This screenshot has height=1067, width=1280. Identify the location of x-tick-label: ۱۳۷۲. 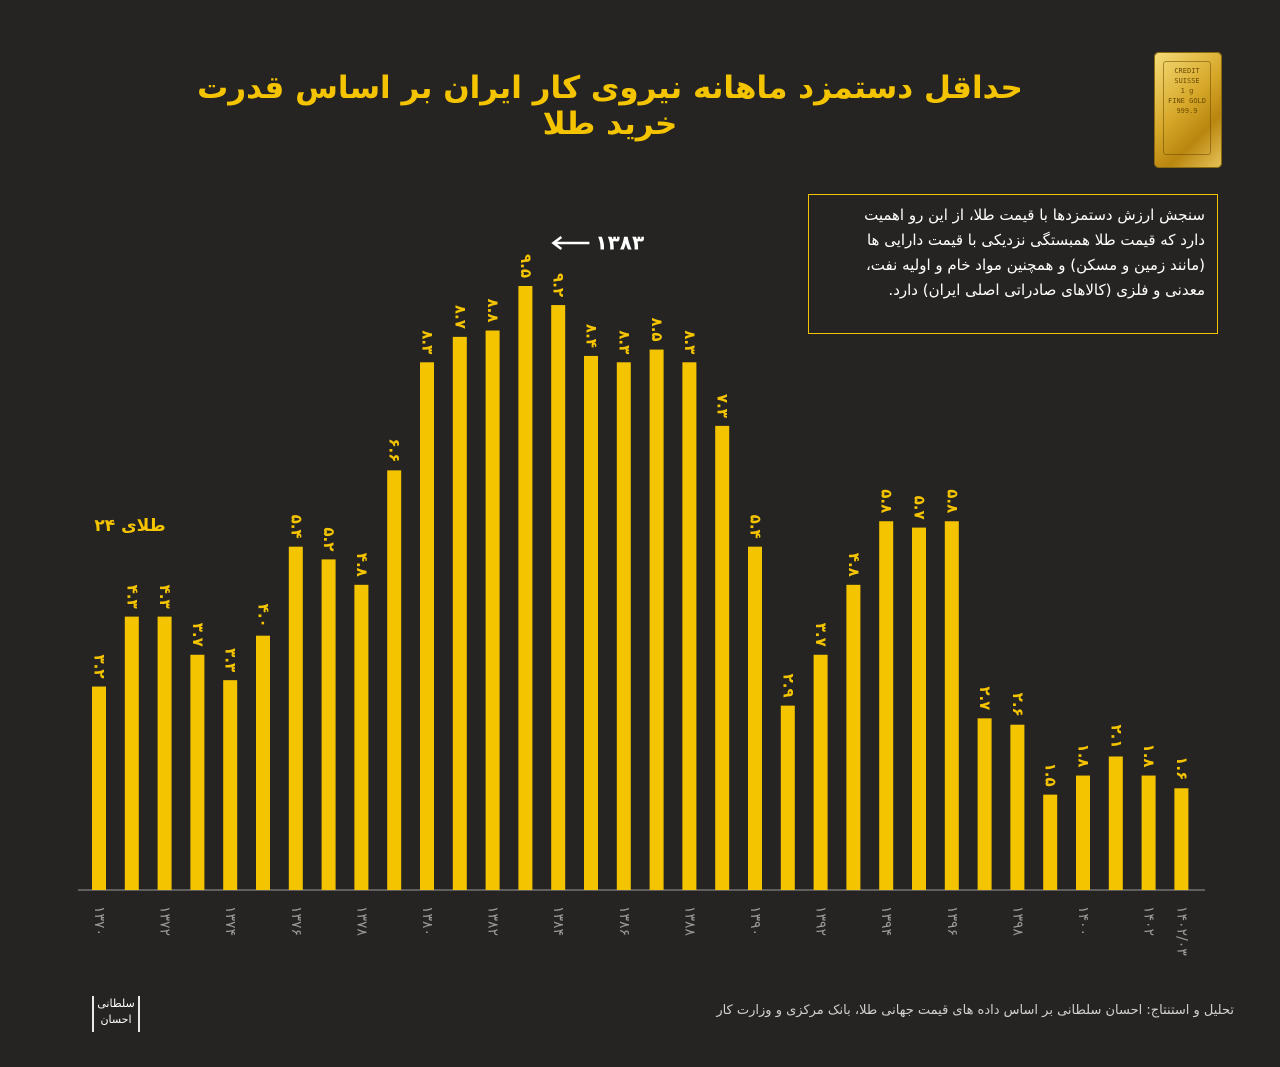
(165, 921).